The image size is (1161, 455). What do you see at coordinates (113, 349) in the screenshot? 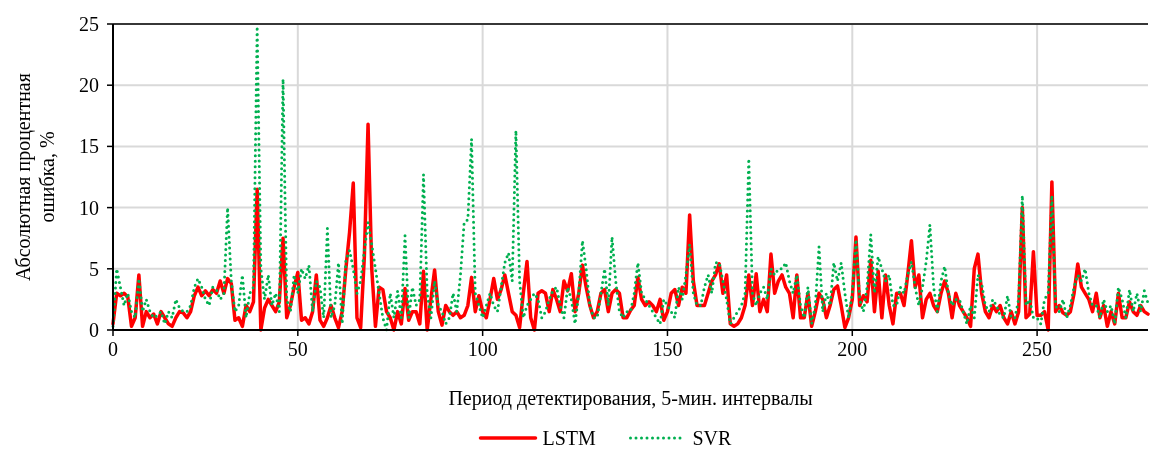
I see `x-tick-label: 0` at bounding box center [113, 349].